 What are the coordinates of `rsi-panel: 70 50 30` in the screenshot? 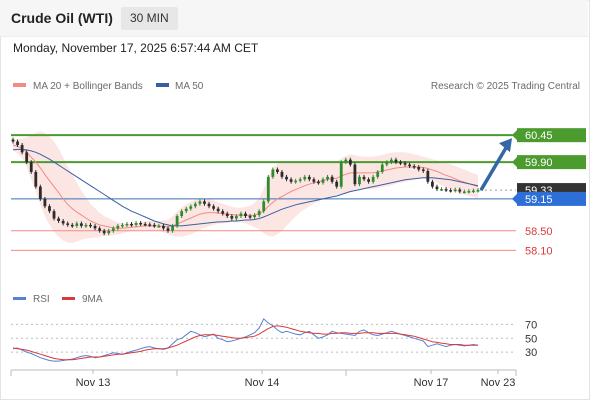 It's located at (274, 340).